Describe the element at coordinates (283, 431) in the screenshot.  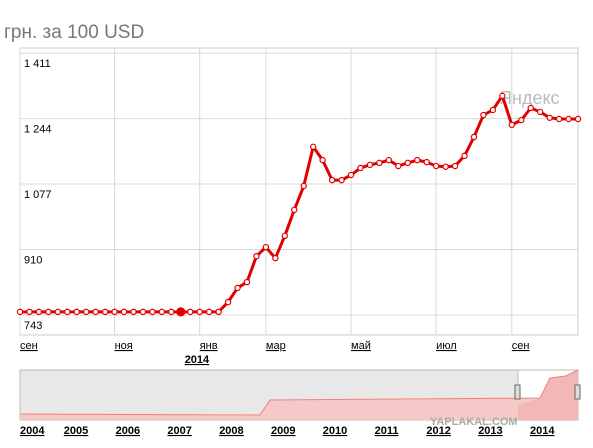
I see `navigator-year: 2009` at that location.